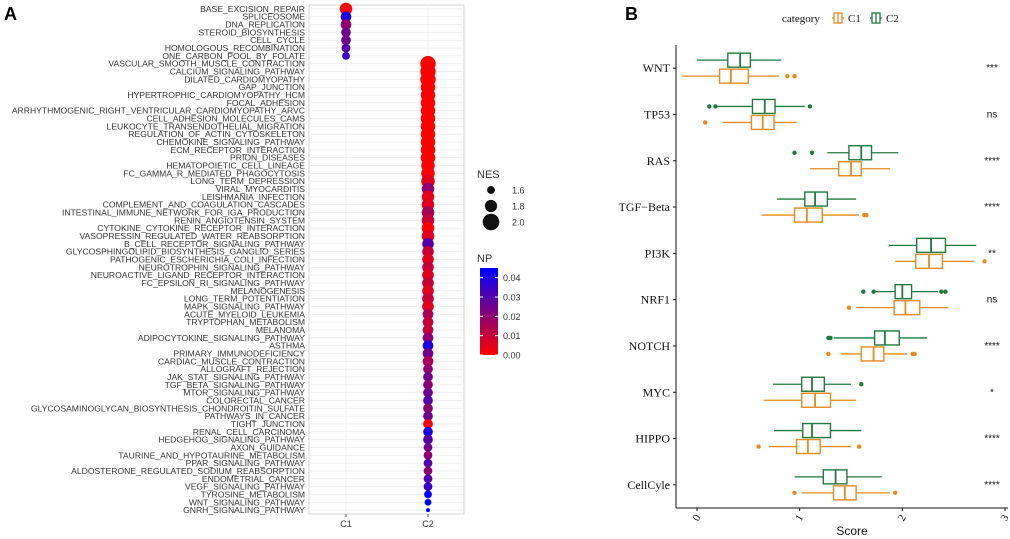  What do you see at coordinates (657, 68) in the screenshot?
I see `y-tick-label: WNT` at bounding box center [657, 68].